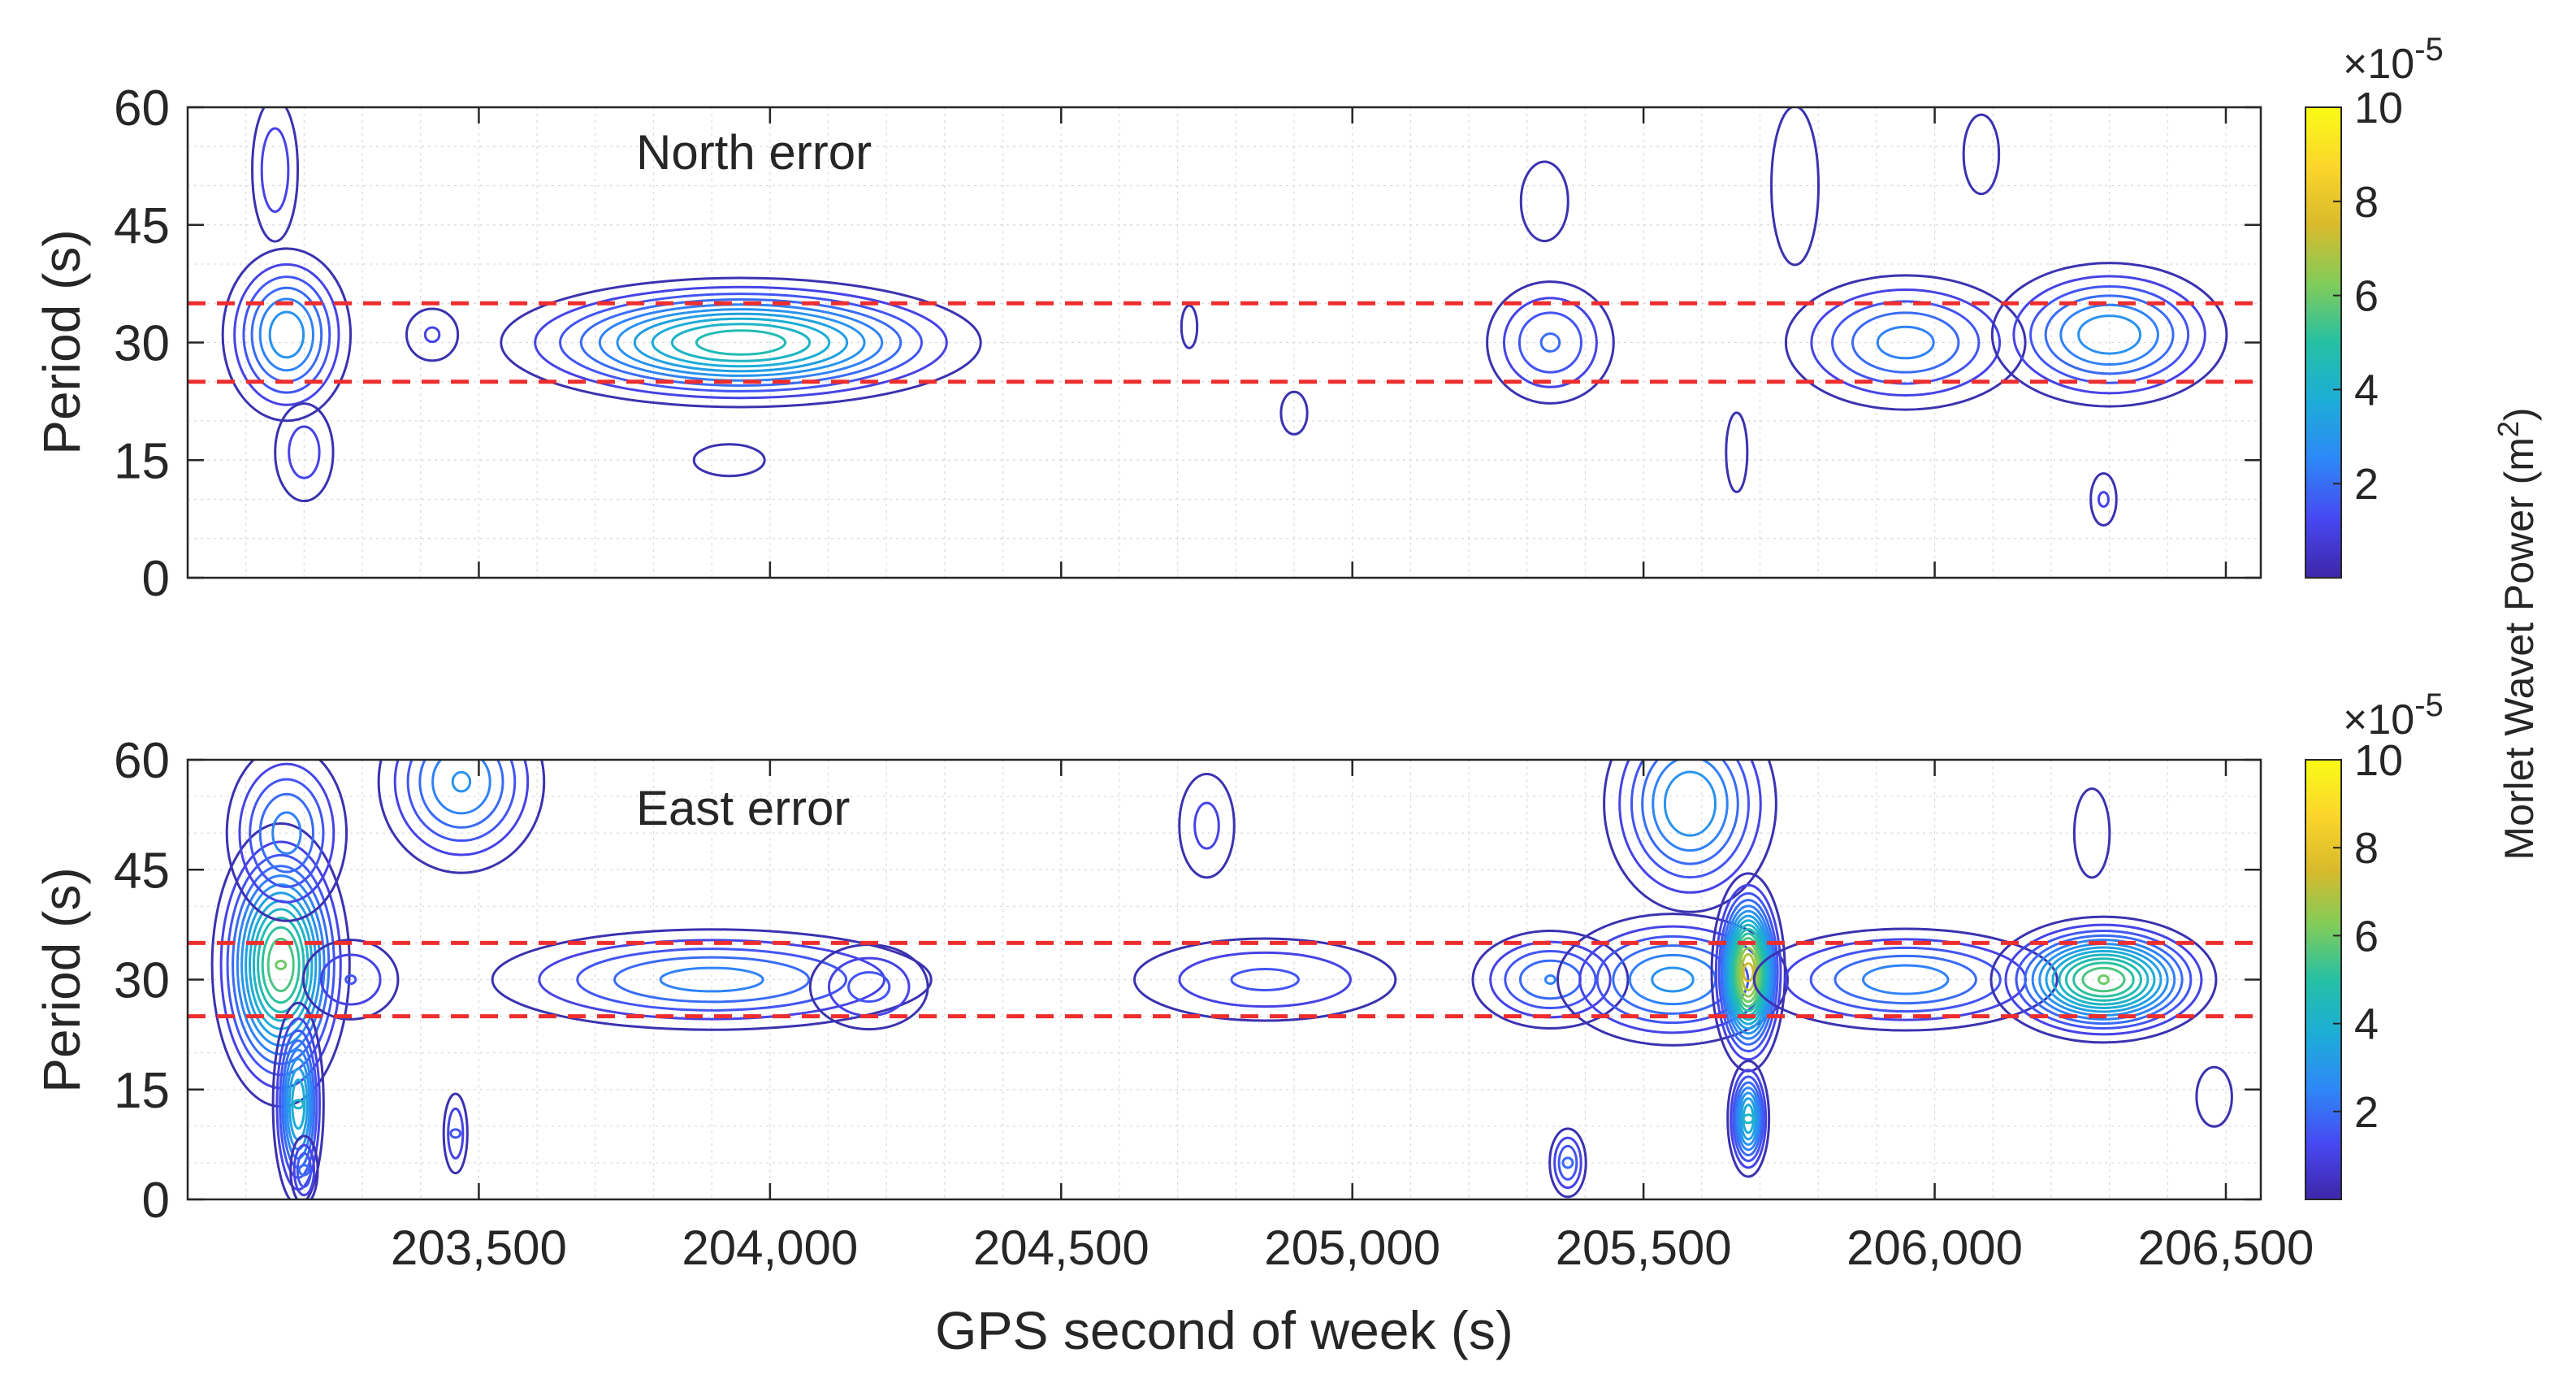 This screenshot has height=1392, width=2576. I want to click on colorbar-east-exponent: ×10⁻⁵, so click(2394, 715).